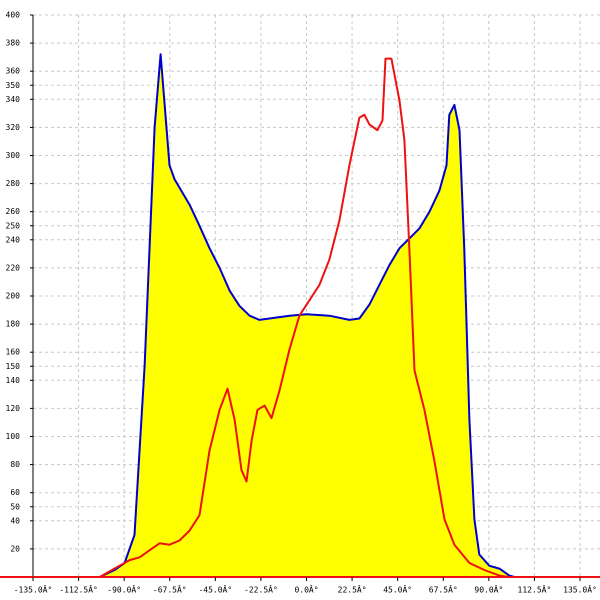 Image resolution: width=600 pixels, height=600 pixels. Describe the element at coordinates (215, 589) in the screenshot. I see `x-tick-label: -45.0Â°` at that location.